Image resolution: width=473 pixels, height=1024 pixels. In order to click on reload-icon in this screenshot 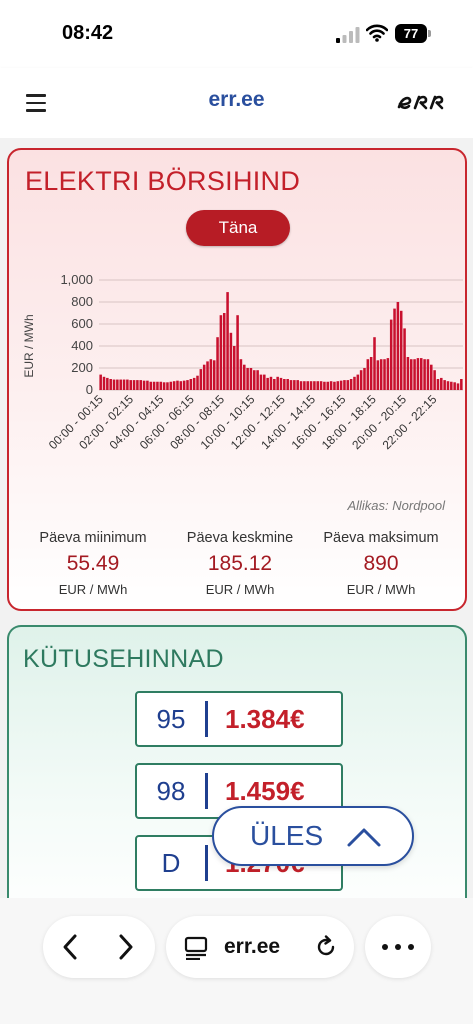, I will do `click(326, 947)`.